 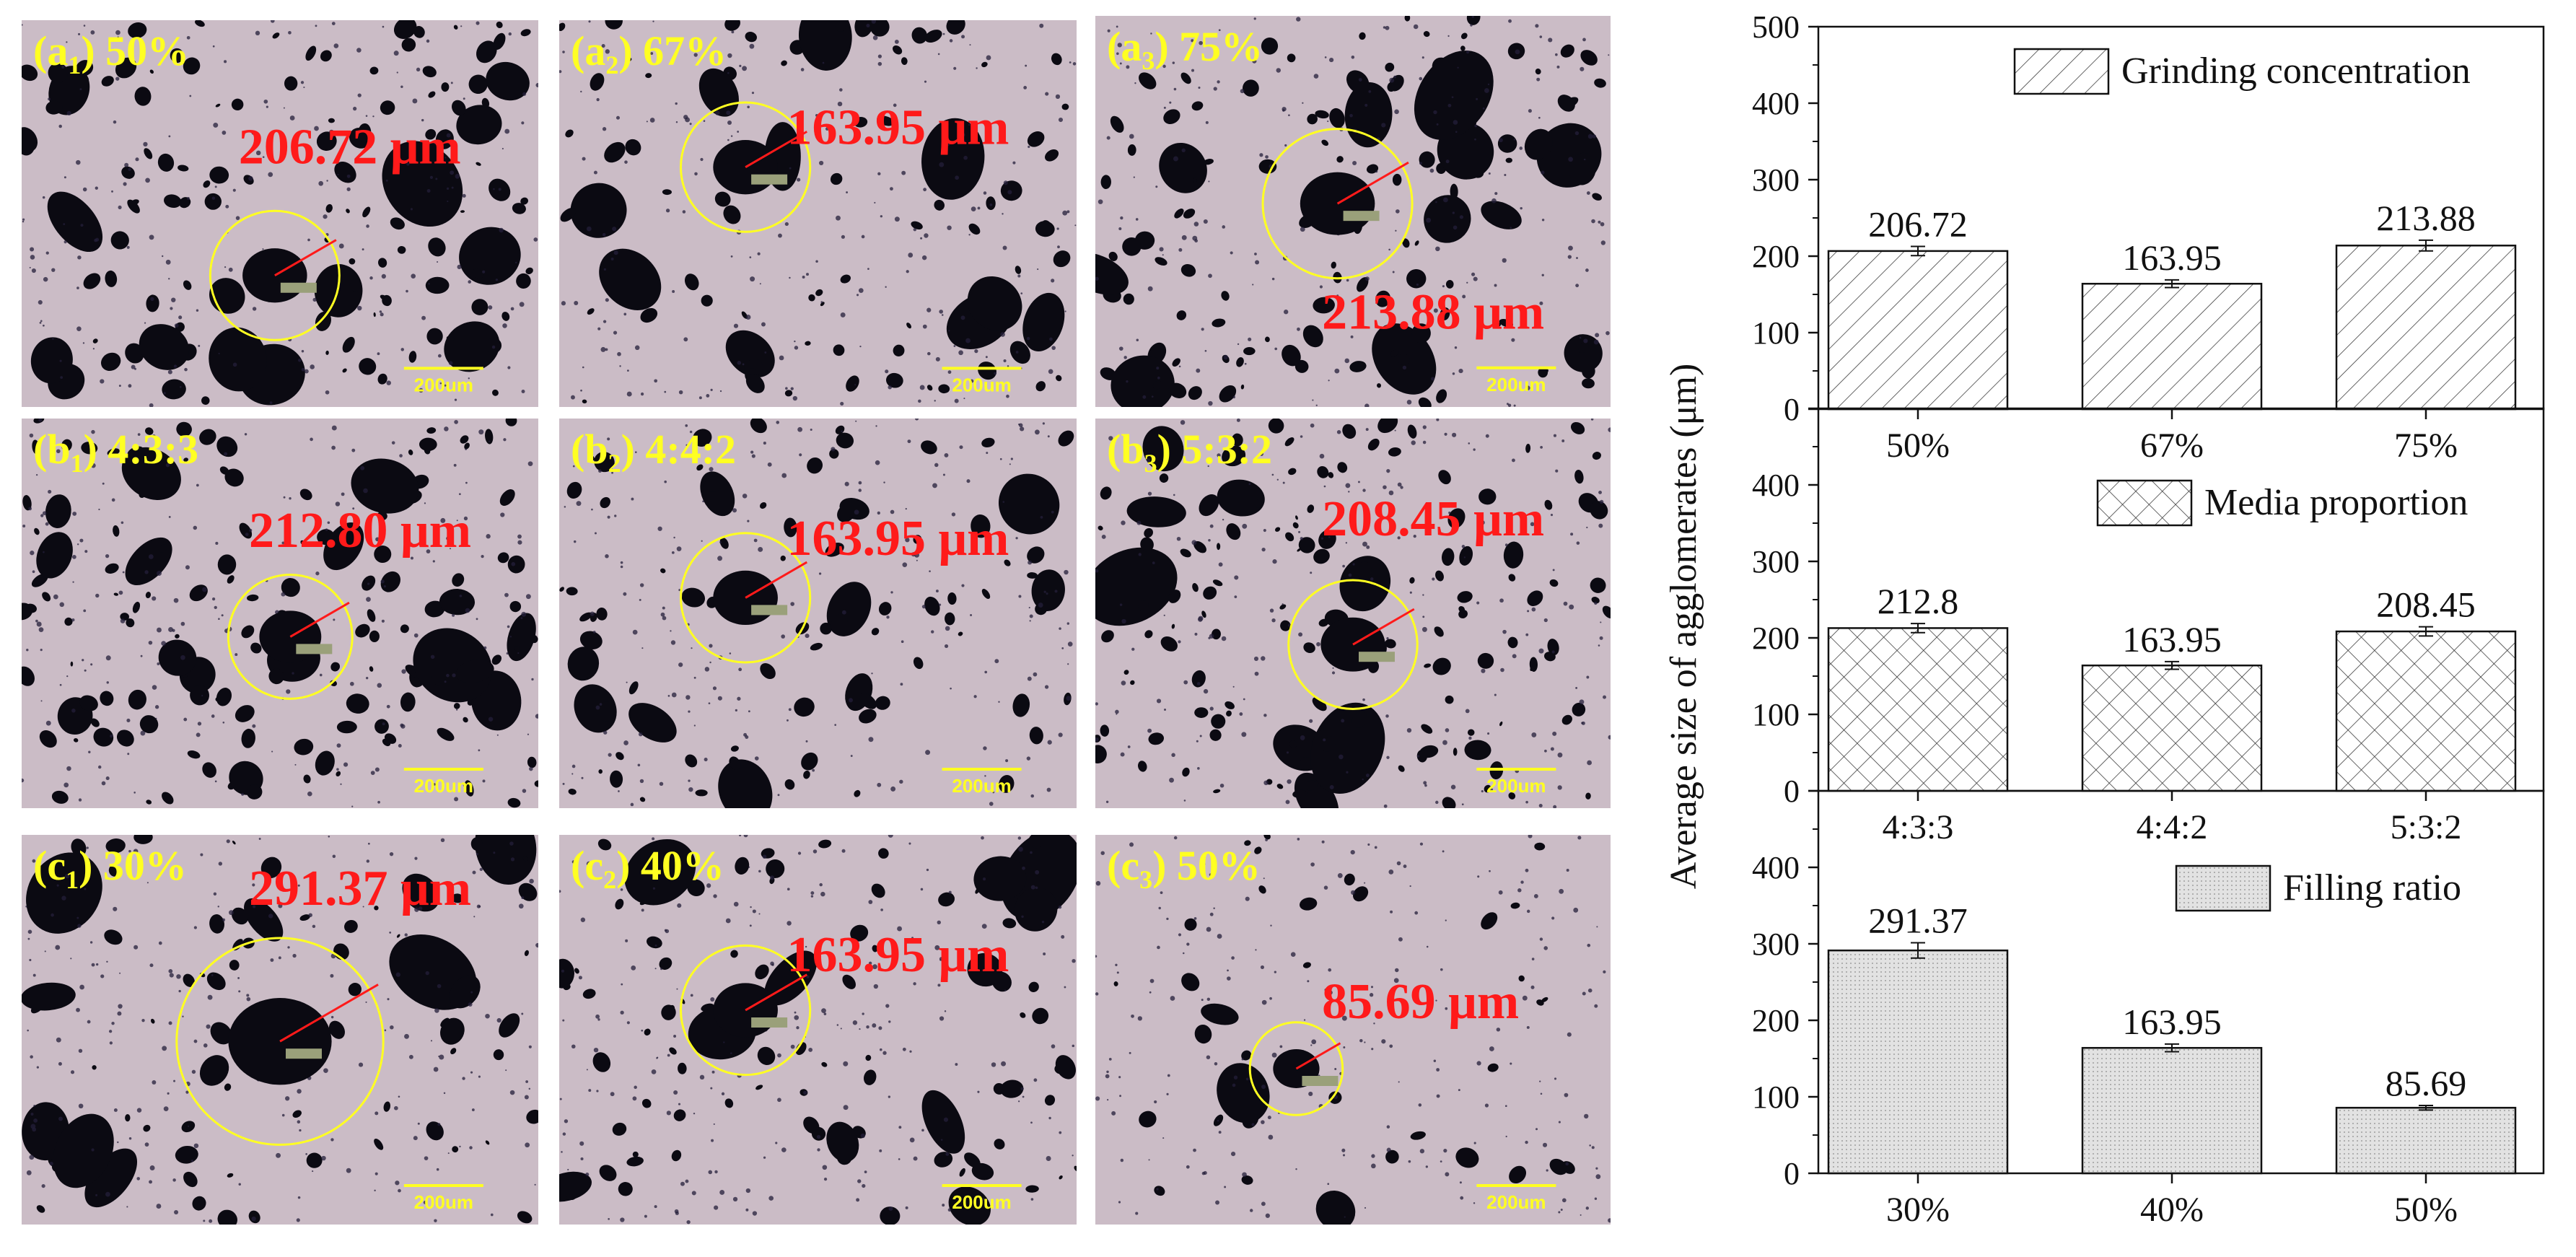 I want to click on bar-value-label: 208.45, so click(x=2426, y=604).